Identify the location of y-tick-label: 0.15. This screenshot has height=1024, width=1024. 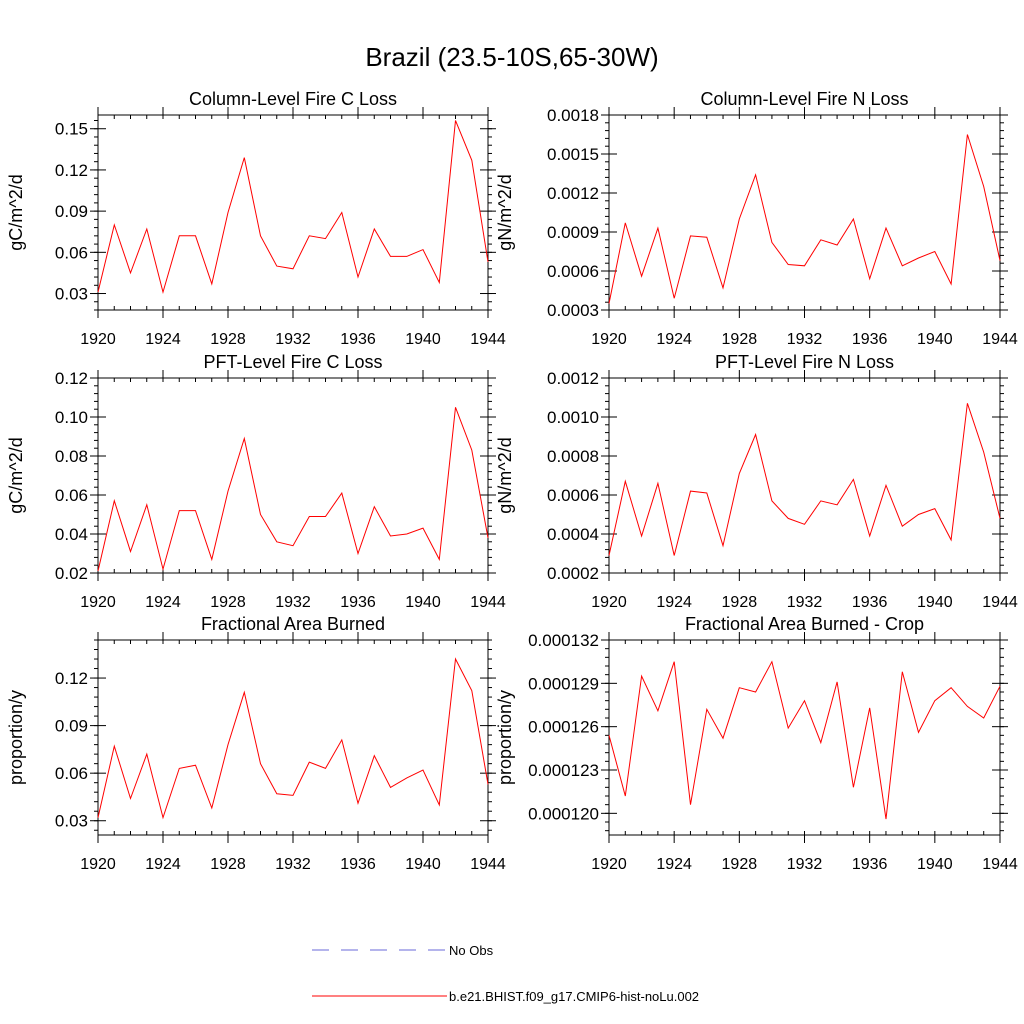
(71, 129).